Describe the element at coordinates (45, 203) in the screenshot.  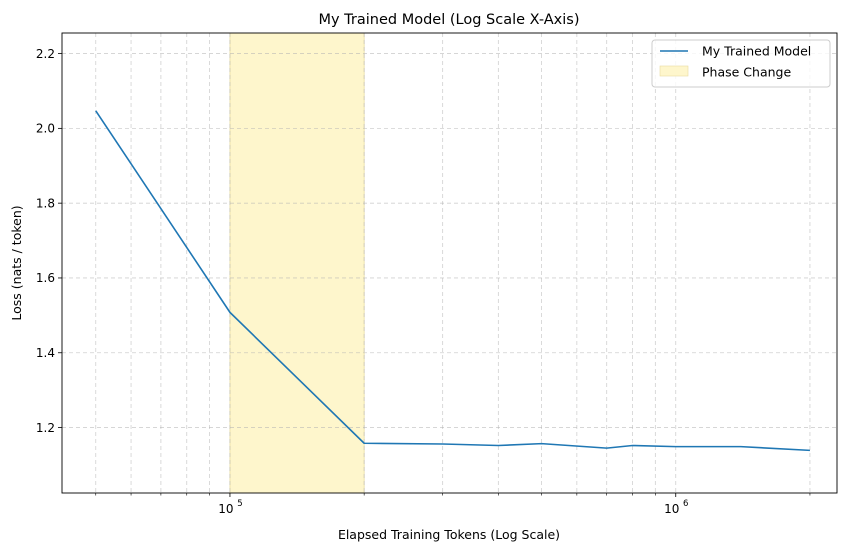
I see `y-tick-label: 1.8` at that location.